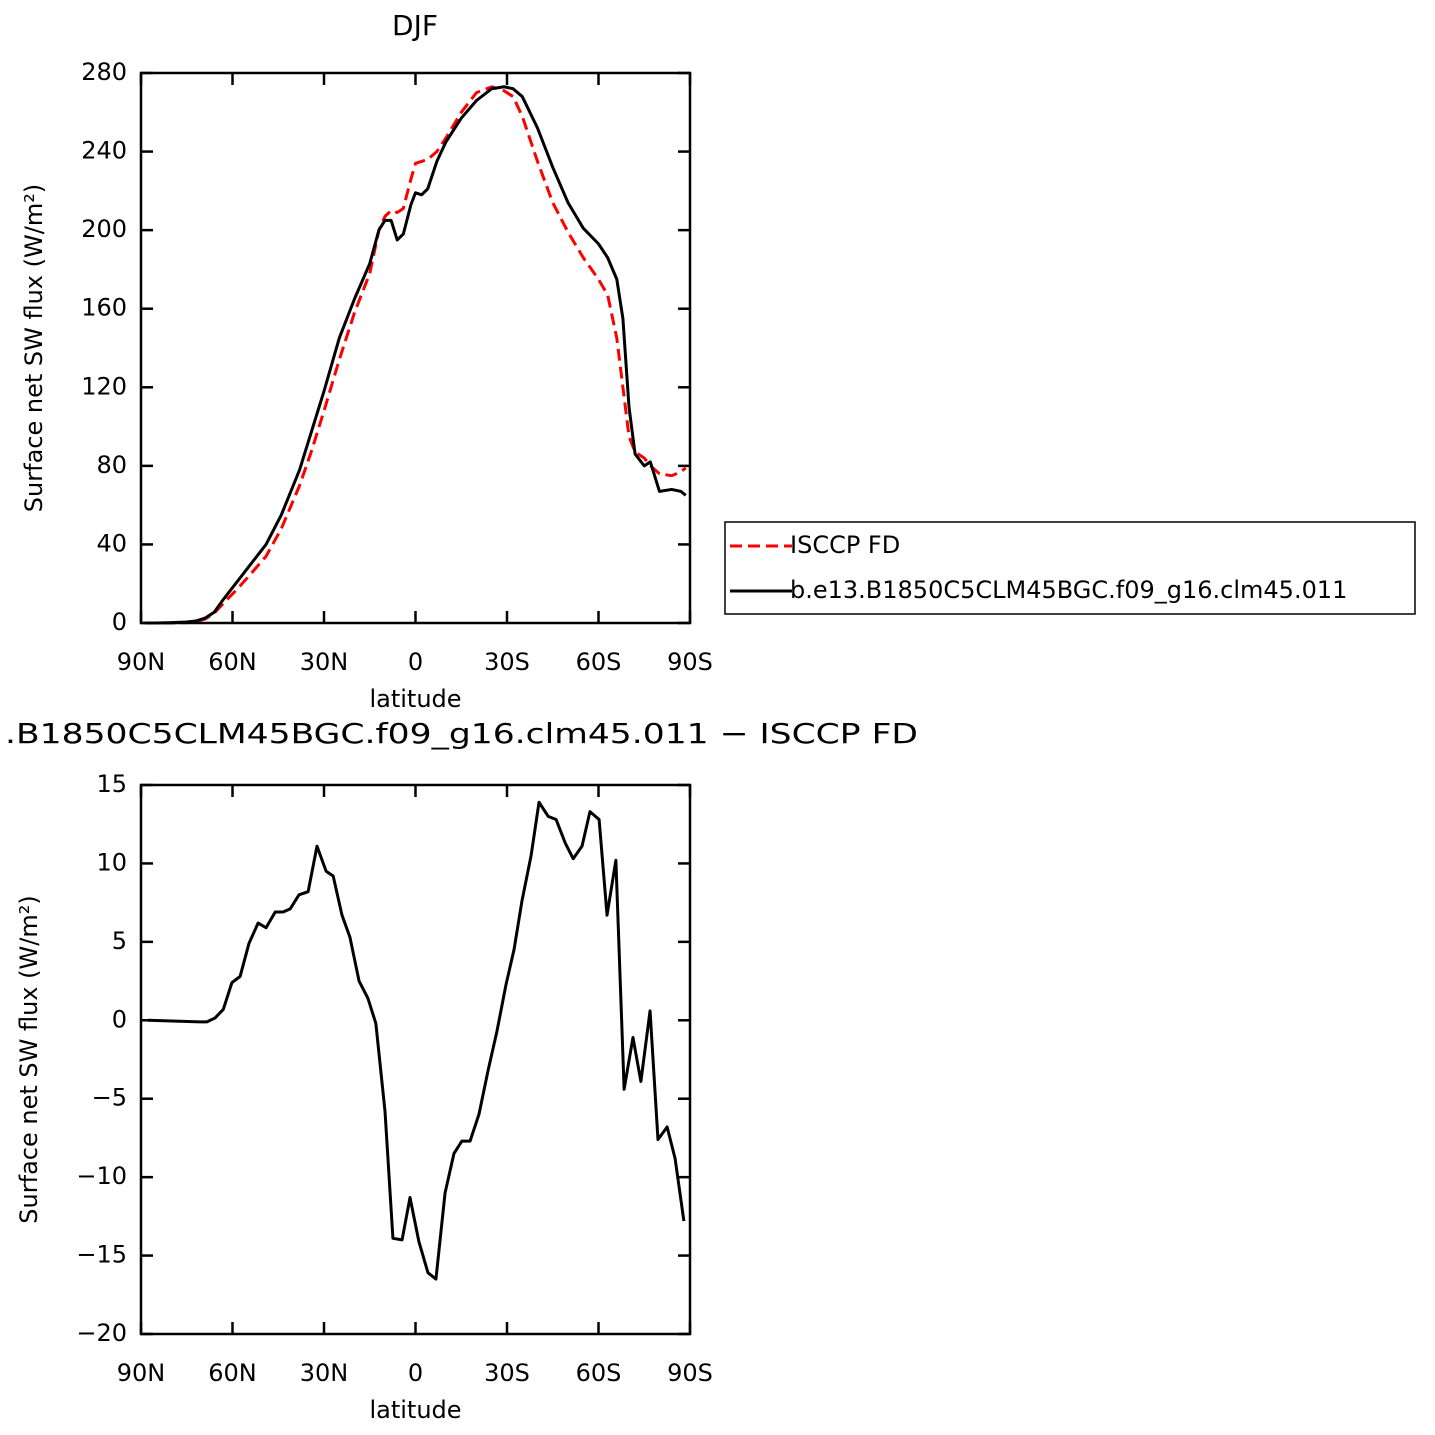  What do you see at coordinates (845, 545) in the screenshot?
I see `legend-label: ISCCP FD` at bounding box center [845, 545].